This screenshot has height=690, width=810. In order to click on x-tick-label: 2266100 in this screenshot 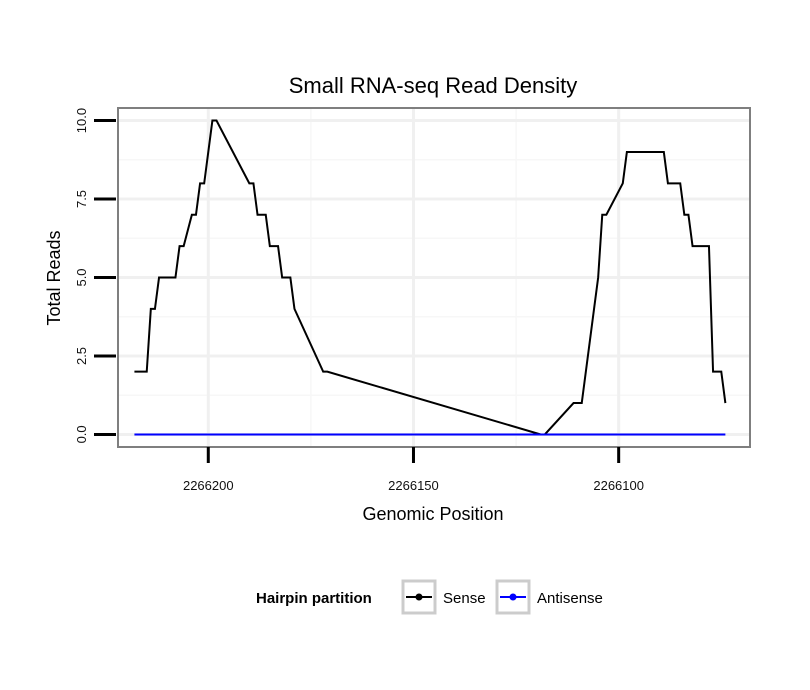, I will do `click(618, 485)`.